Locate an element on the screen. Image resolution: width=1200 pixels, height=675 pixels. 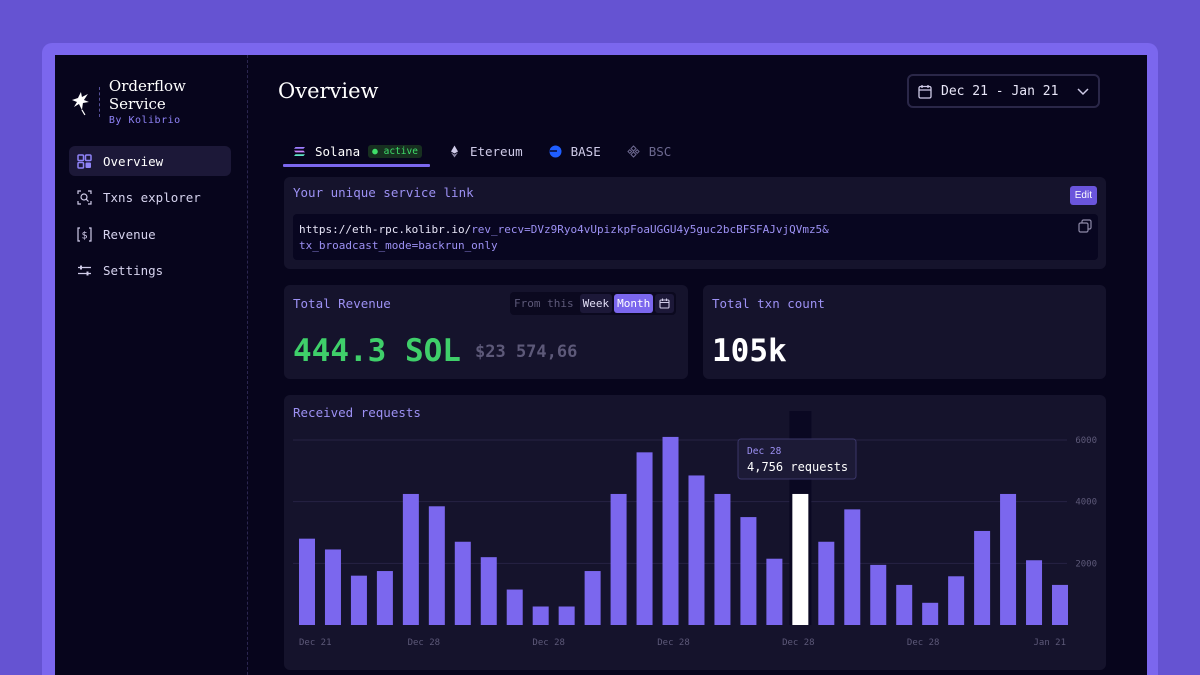
page-title: Overview is located at coordinates (328, 91).